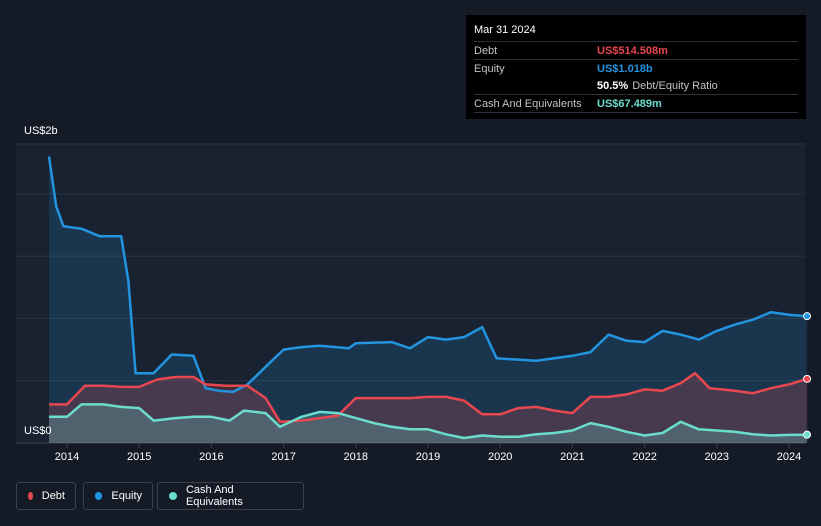 Image resolution: width=821 pixels, height=526 pixels. Describe the element at coordinates (283, 457) in the screenshot. I see `x-tick-label: 2017` at that location.